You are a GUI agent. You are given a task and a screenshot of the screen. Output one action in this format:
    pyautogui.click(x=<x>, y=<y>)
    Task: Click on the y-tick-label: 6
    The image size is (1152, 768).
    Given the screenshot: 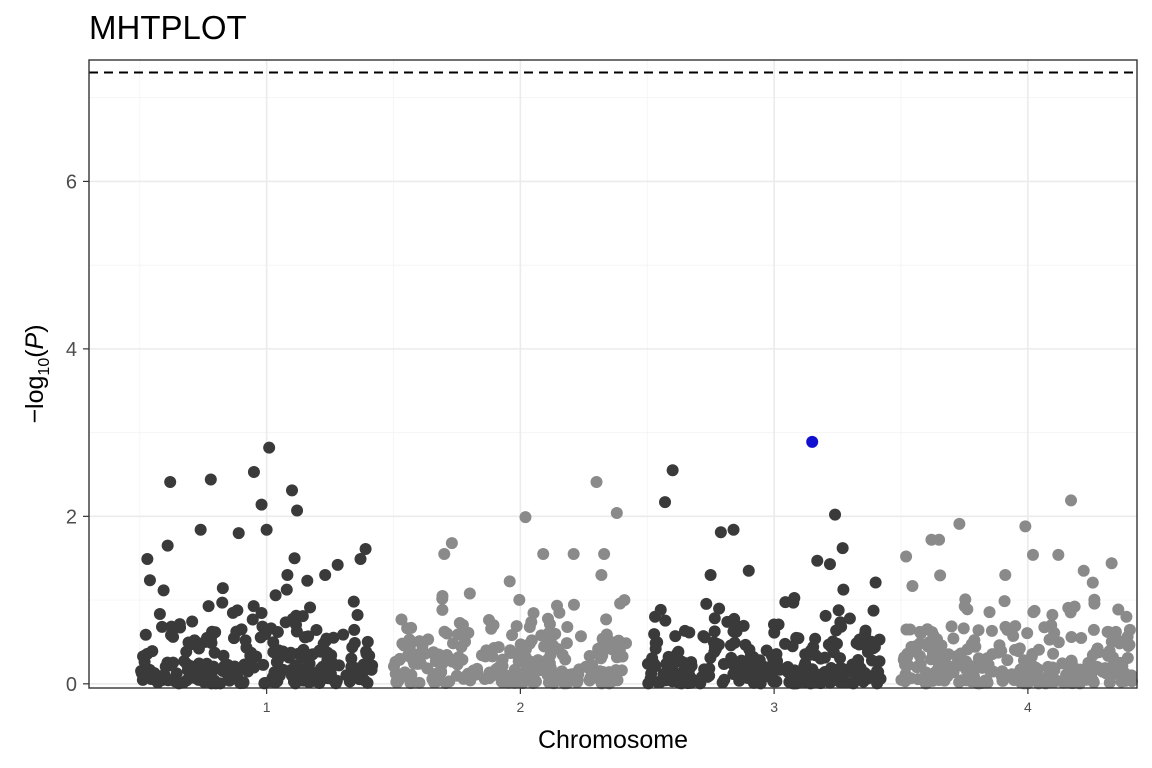 What is the action you would take?
    pyautogui.click(x=71, y=182)
    